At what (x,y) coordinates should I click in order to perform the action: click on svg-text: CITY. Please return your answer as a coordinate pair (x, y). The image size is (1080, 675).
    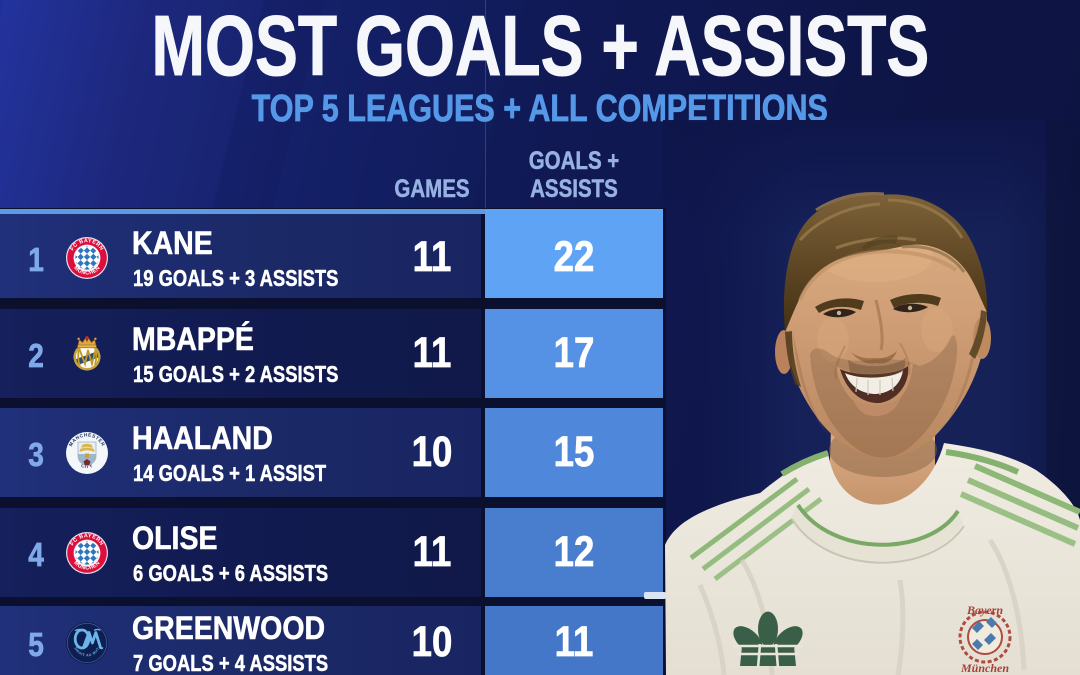
    Looking at the image, I should click on (87, 466).